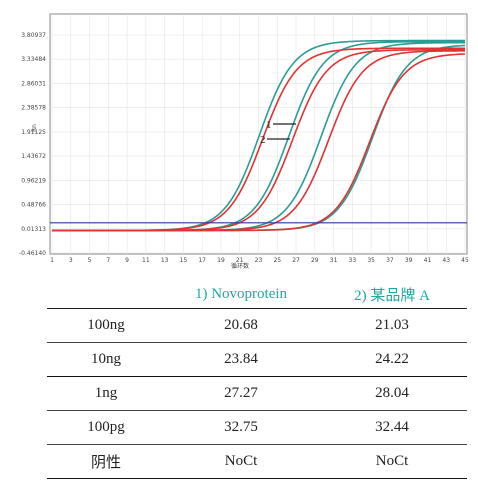  I want to click on y-tick-label: 0.48766, so click(33, 205).